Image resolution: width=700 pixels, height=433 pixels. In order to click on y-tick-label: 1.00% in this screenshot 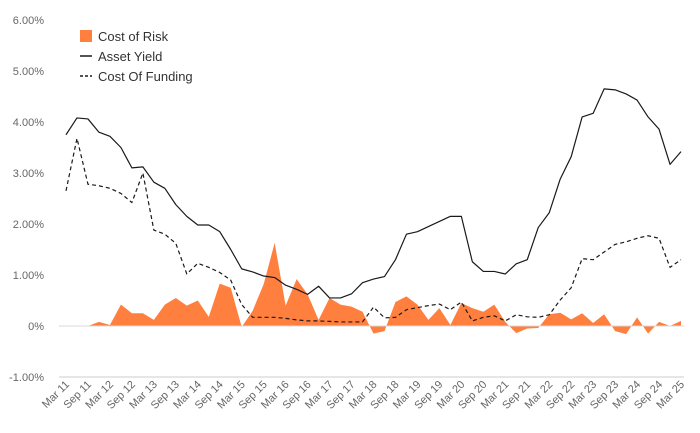, I will do `click(28, 276)`.